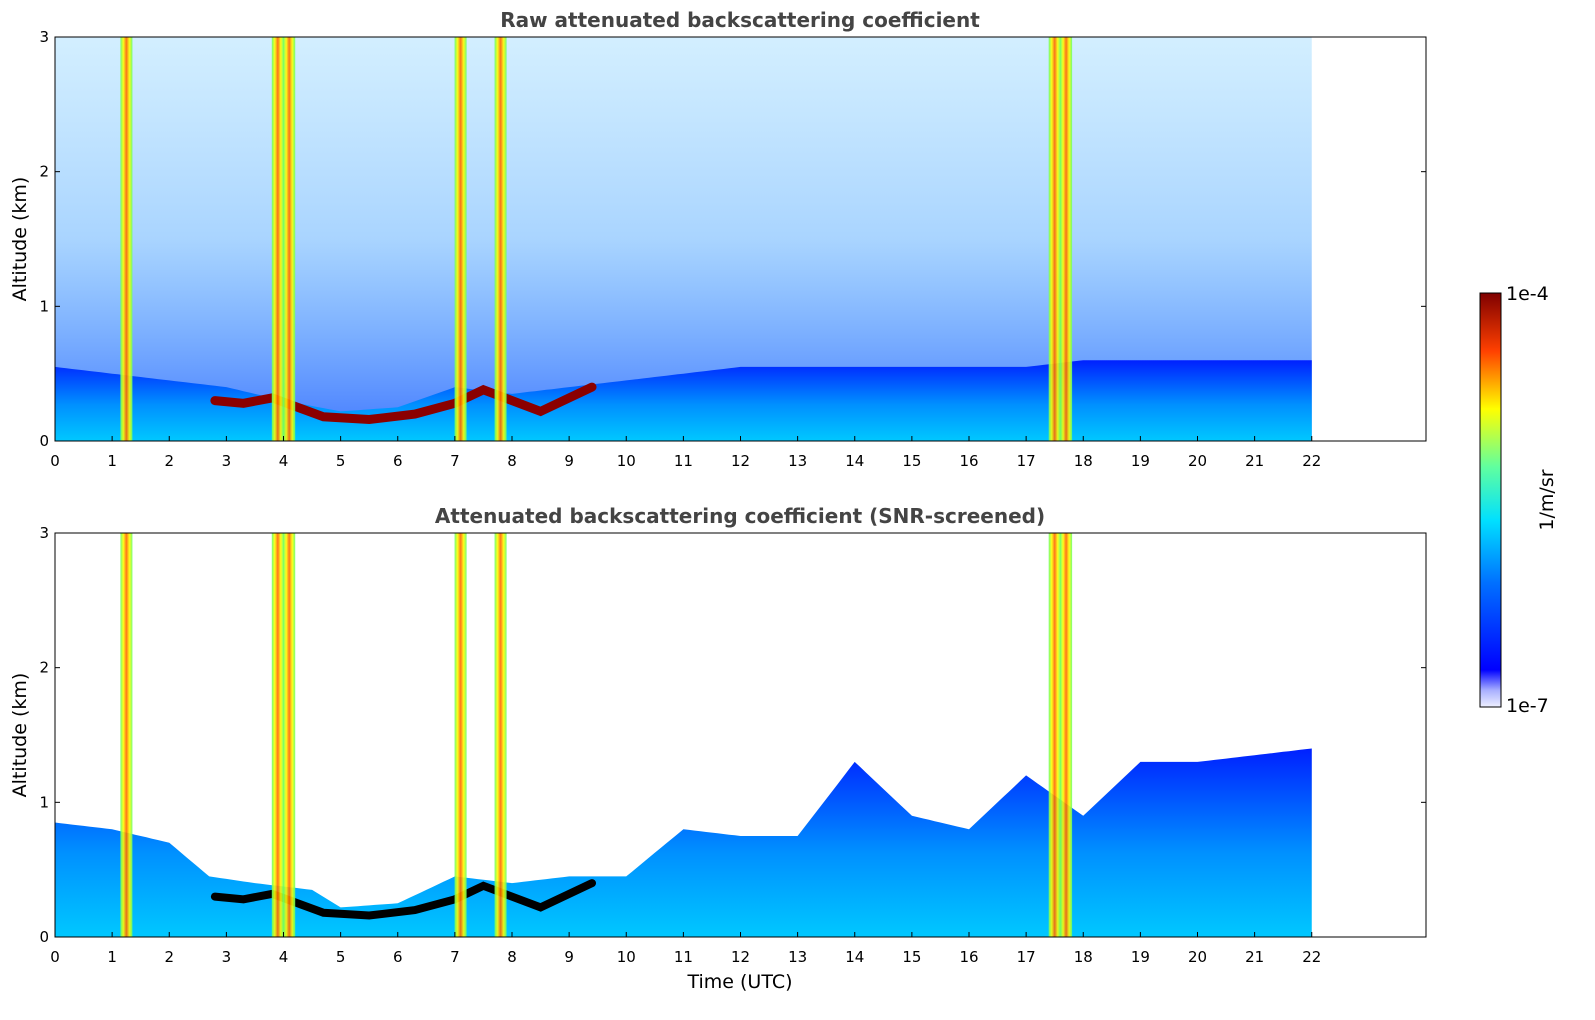  Describe the element at coordinates (739, 982) in the screenshot. I see `x-axis-label: Time (UTC)` at that location.